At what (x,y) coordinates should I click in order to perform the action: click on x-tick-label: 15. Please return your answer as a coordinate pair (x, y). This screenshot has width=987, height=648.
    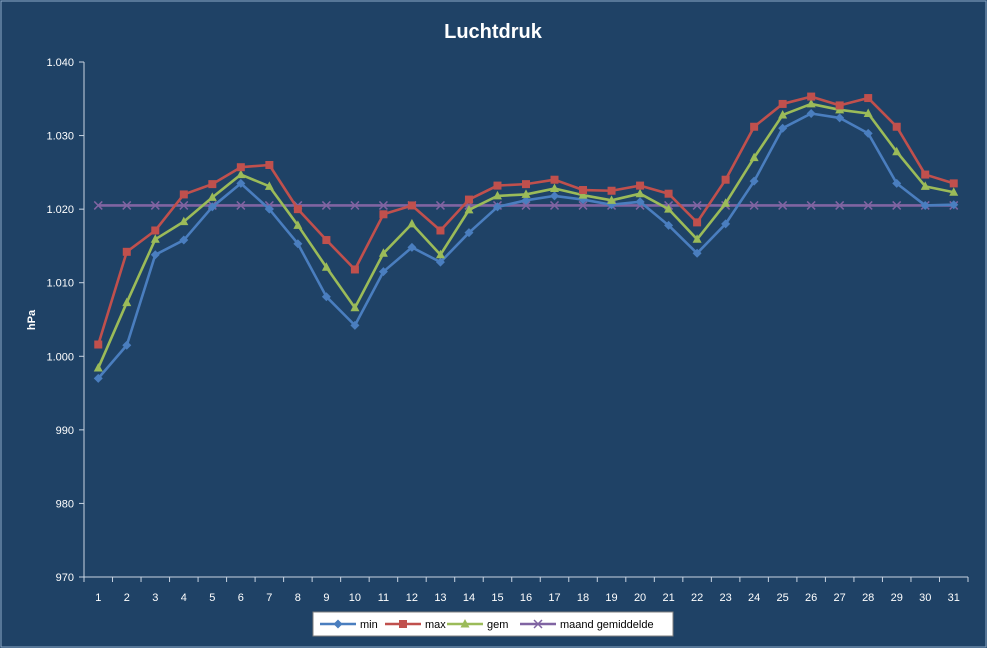
    Looking at the image, I should click on (497, 598).